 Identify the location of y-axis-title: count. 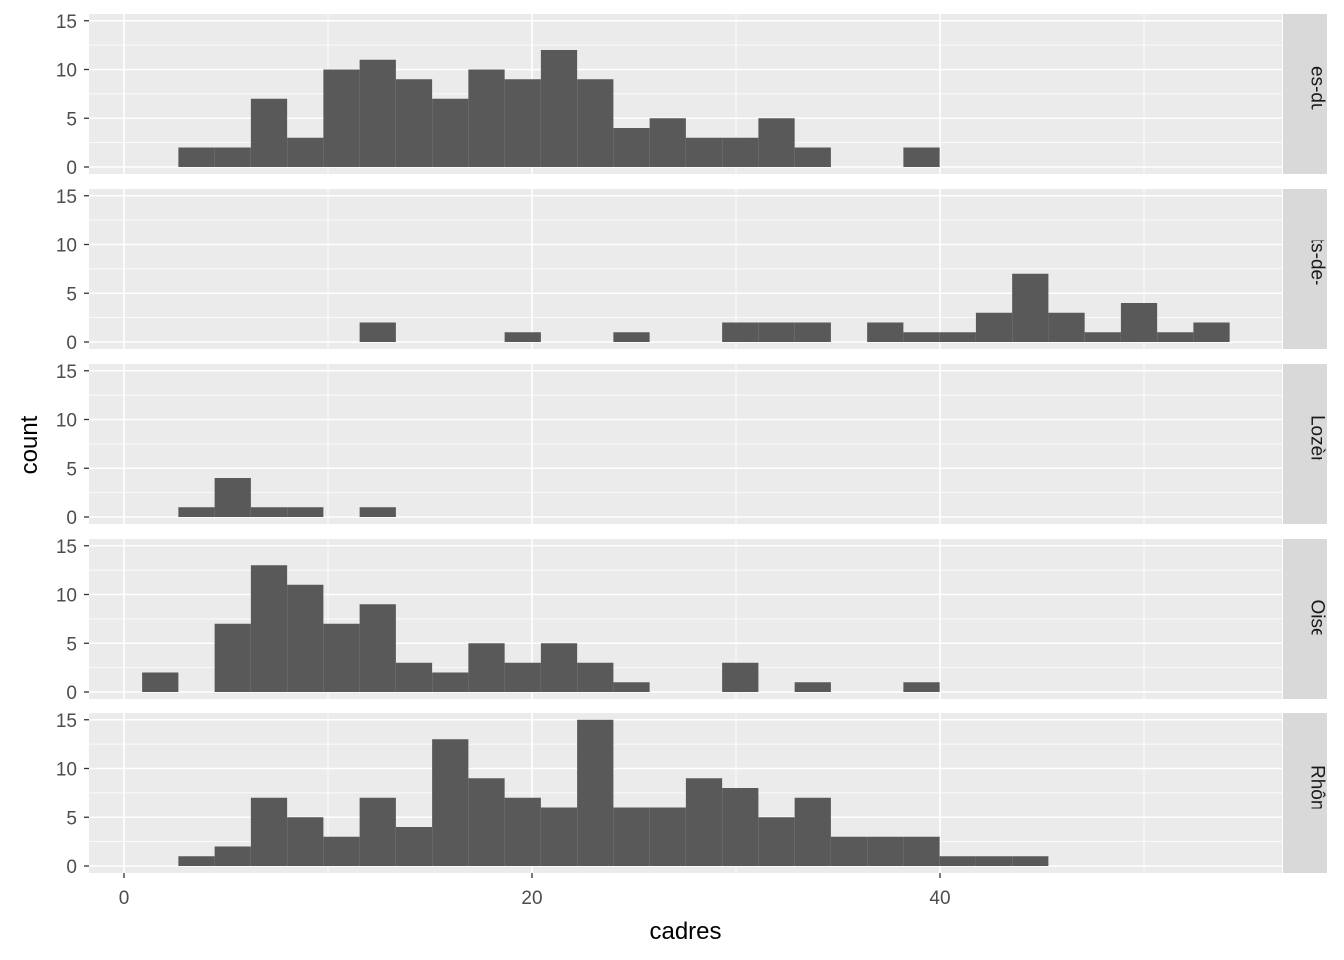
(29, 444).